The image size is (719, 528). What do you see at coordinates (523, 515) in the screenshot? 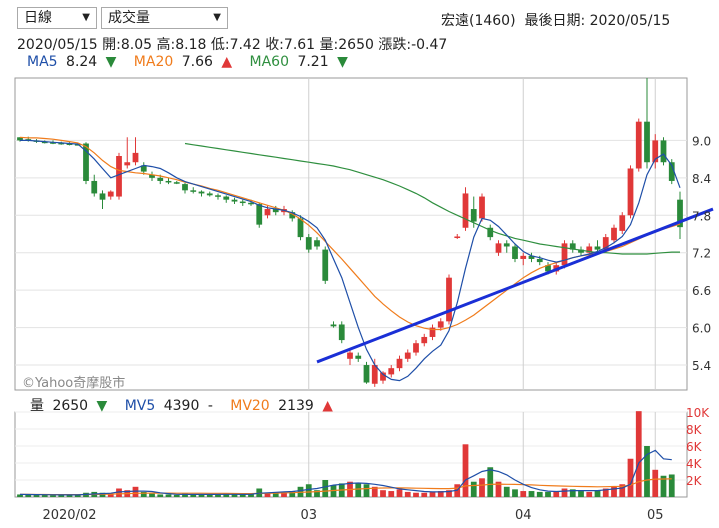
I see `x-tick-label: 04` at bounding box center [523, 515].